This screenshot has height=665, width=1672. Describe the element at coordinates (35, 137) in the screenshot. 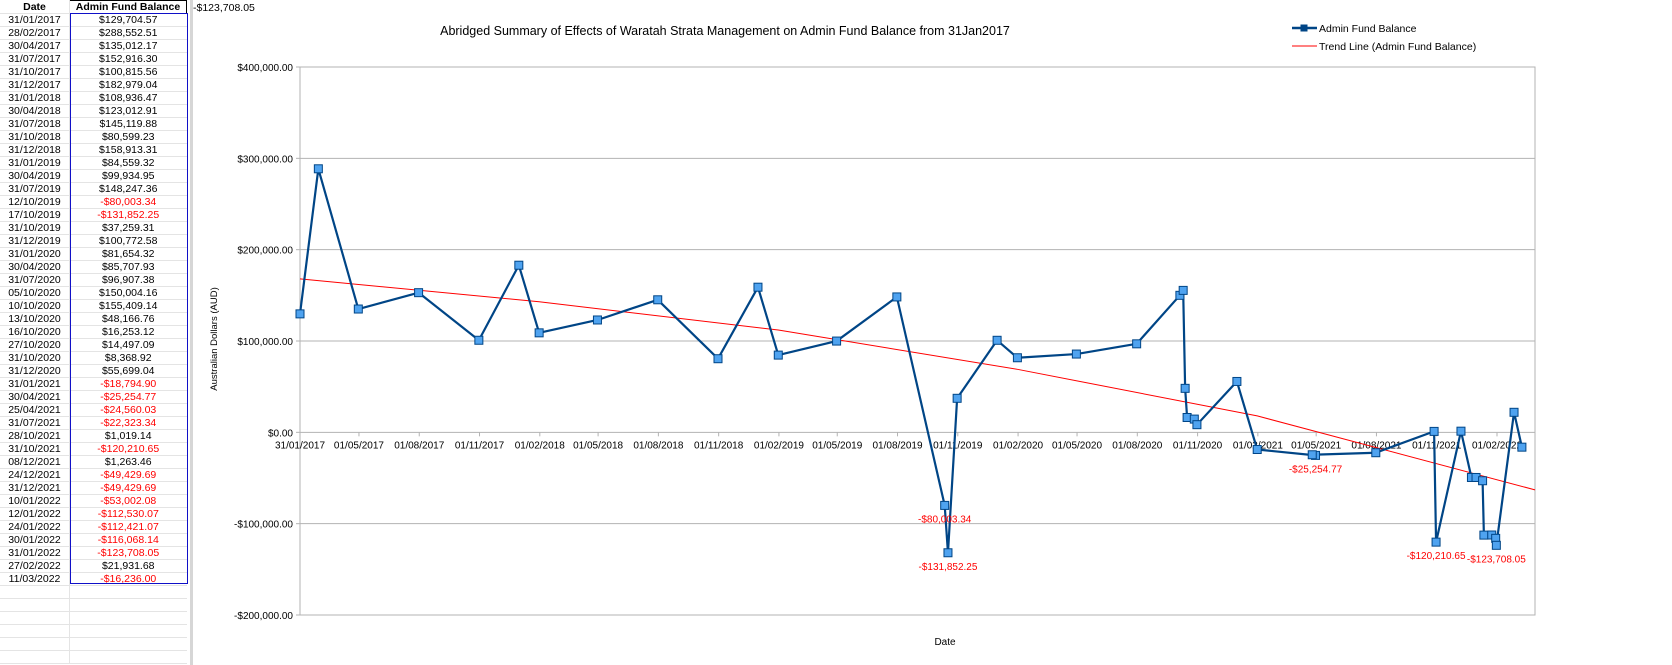

I see `cell-date: 31/10/2018` at that location.